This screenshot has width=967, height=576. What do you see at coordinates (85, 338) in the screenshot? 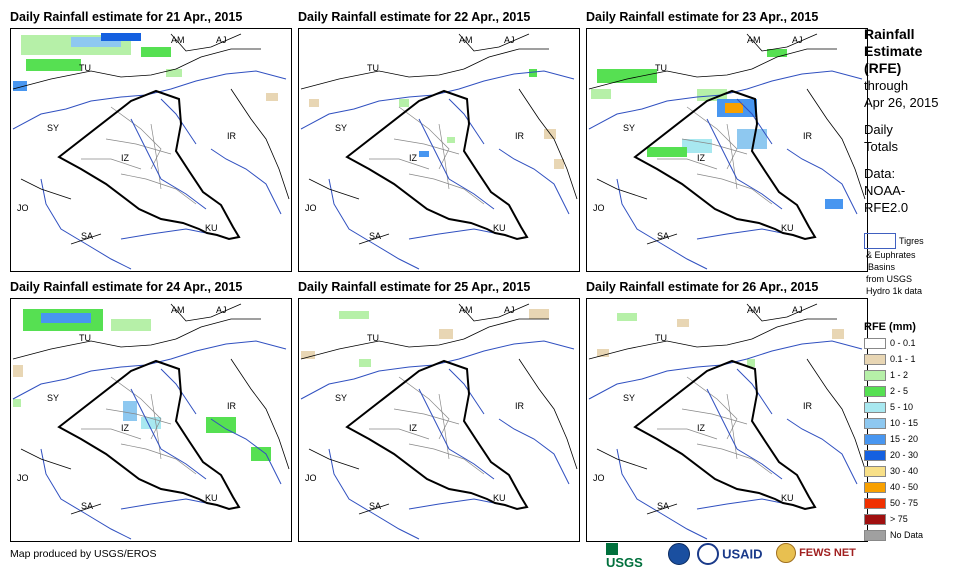
I see `country-label-tu: TU` at bounding box center [85, 338].